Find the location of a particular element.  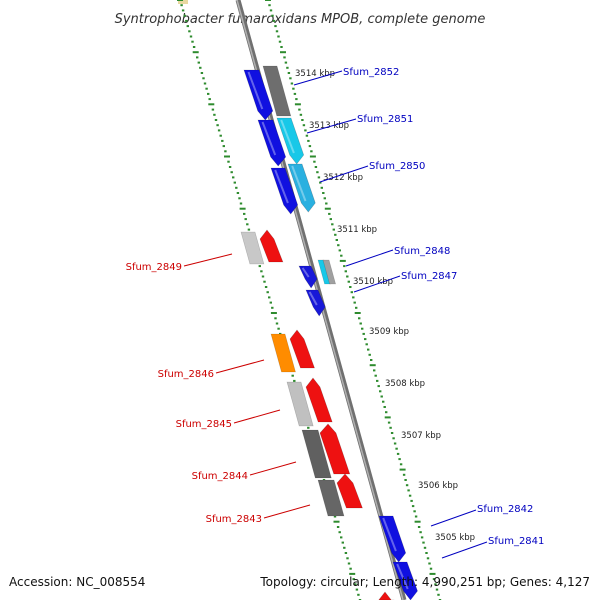

kbp-label: 3514 kbp is located at coordinates (315, 74).